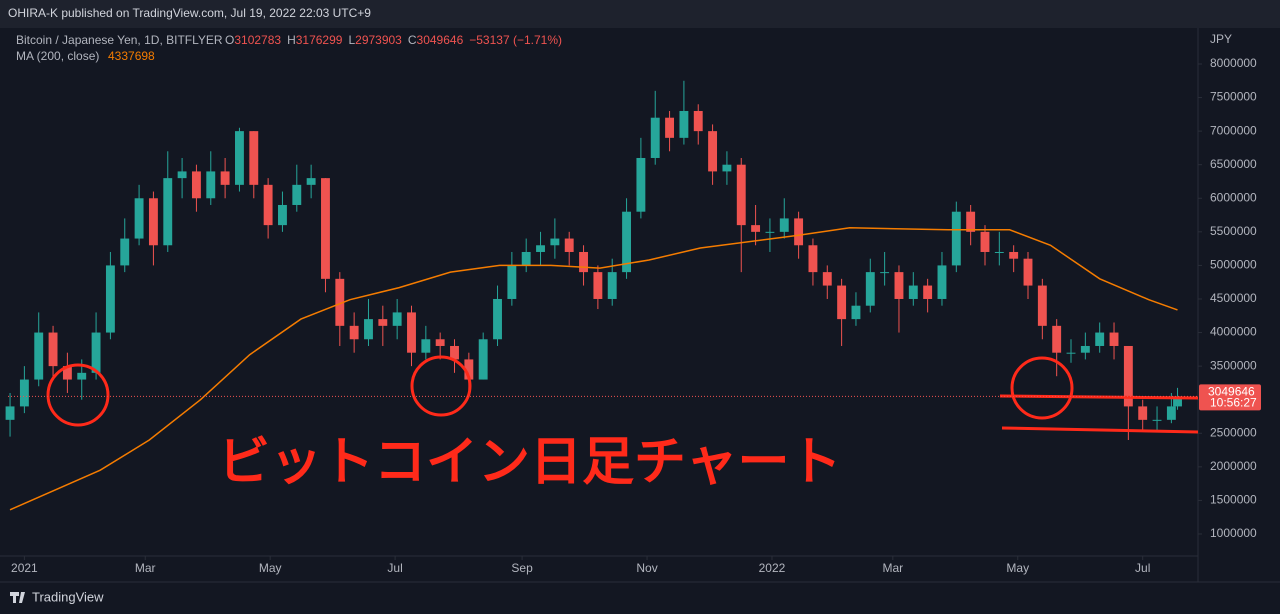  What do you see at coordinates (1233, 130) in the screenshot?
I see `y-tick-label: 7000000` at bounding box center [1233, 130].